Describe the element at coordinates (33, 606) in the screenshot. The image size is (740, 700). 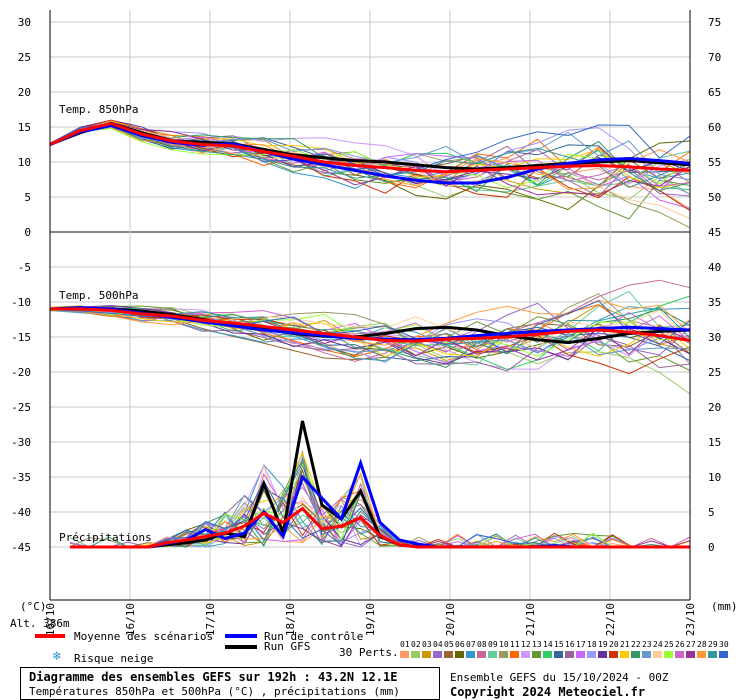
I see `left-unit-label: (°C)` at that location.